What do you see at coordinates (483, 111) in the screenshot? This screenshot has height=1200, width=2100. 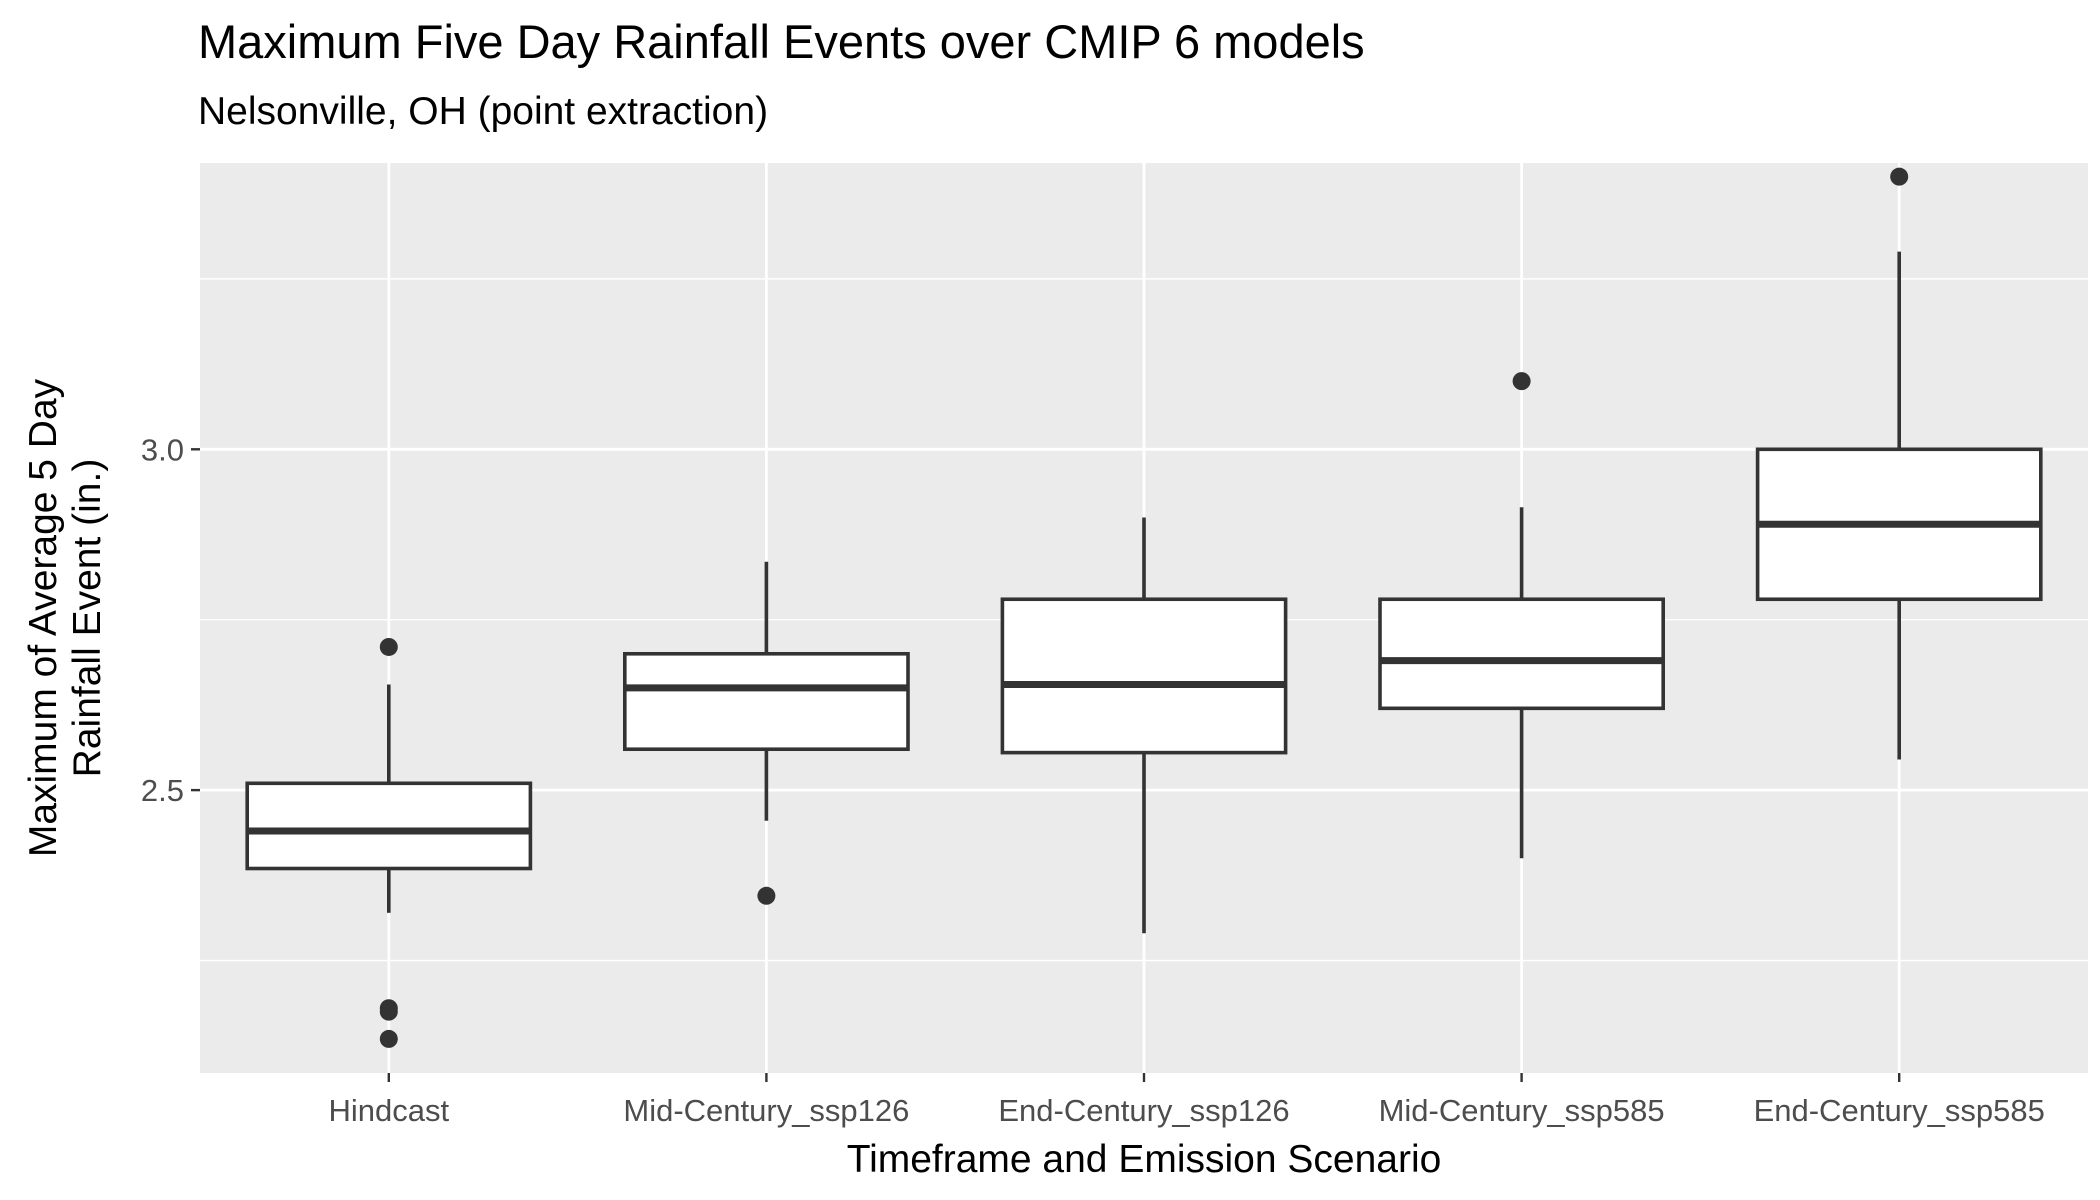 I see `chart-subtitle: Nelsonville, OH (point extraction)` at bounding box center [483, 111].